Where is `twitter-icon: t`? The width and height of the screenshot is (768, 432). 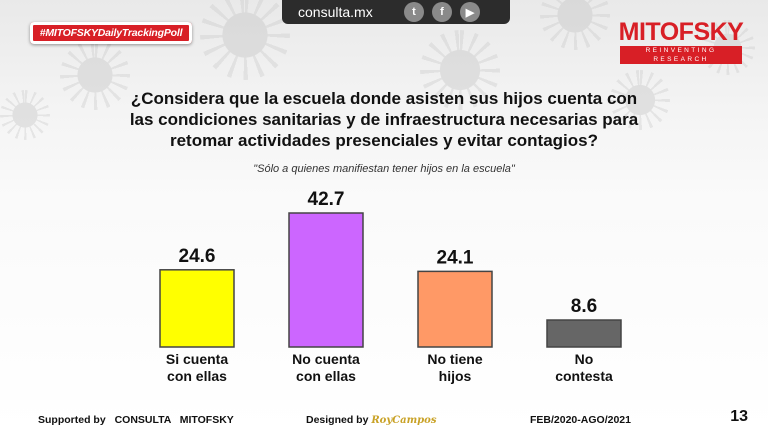 twitter-icon: t is located at coordinates (414, 12).